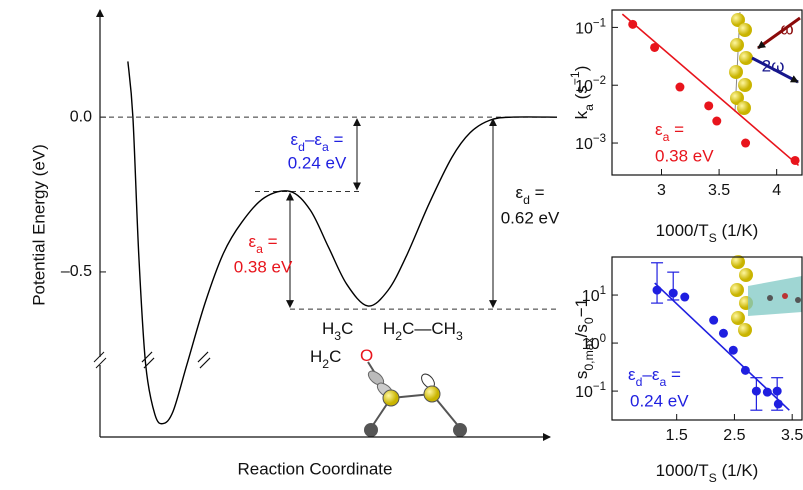 The image size is (803, 490). What do you see at coordinates (657, 283) in the screenshot?
I see `error-bar` at bounding box center [657, 283].